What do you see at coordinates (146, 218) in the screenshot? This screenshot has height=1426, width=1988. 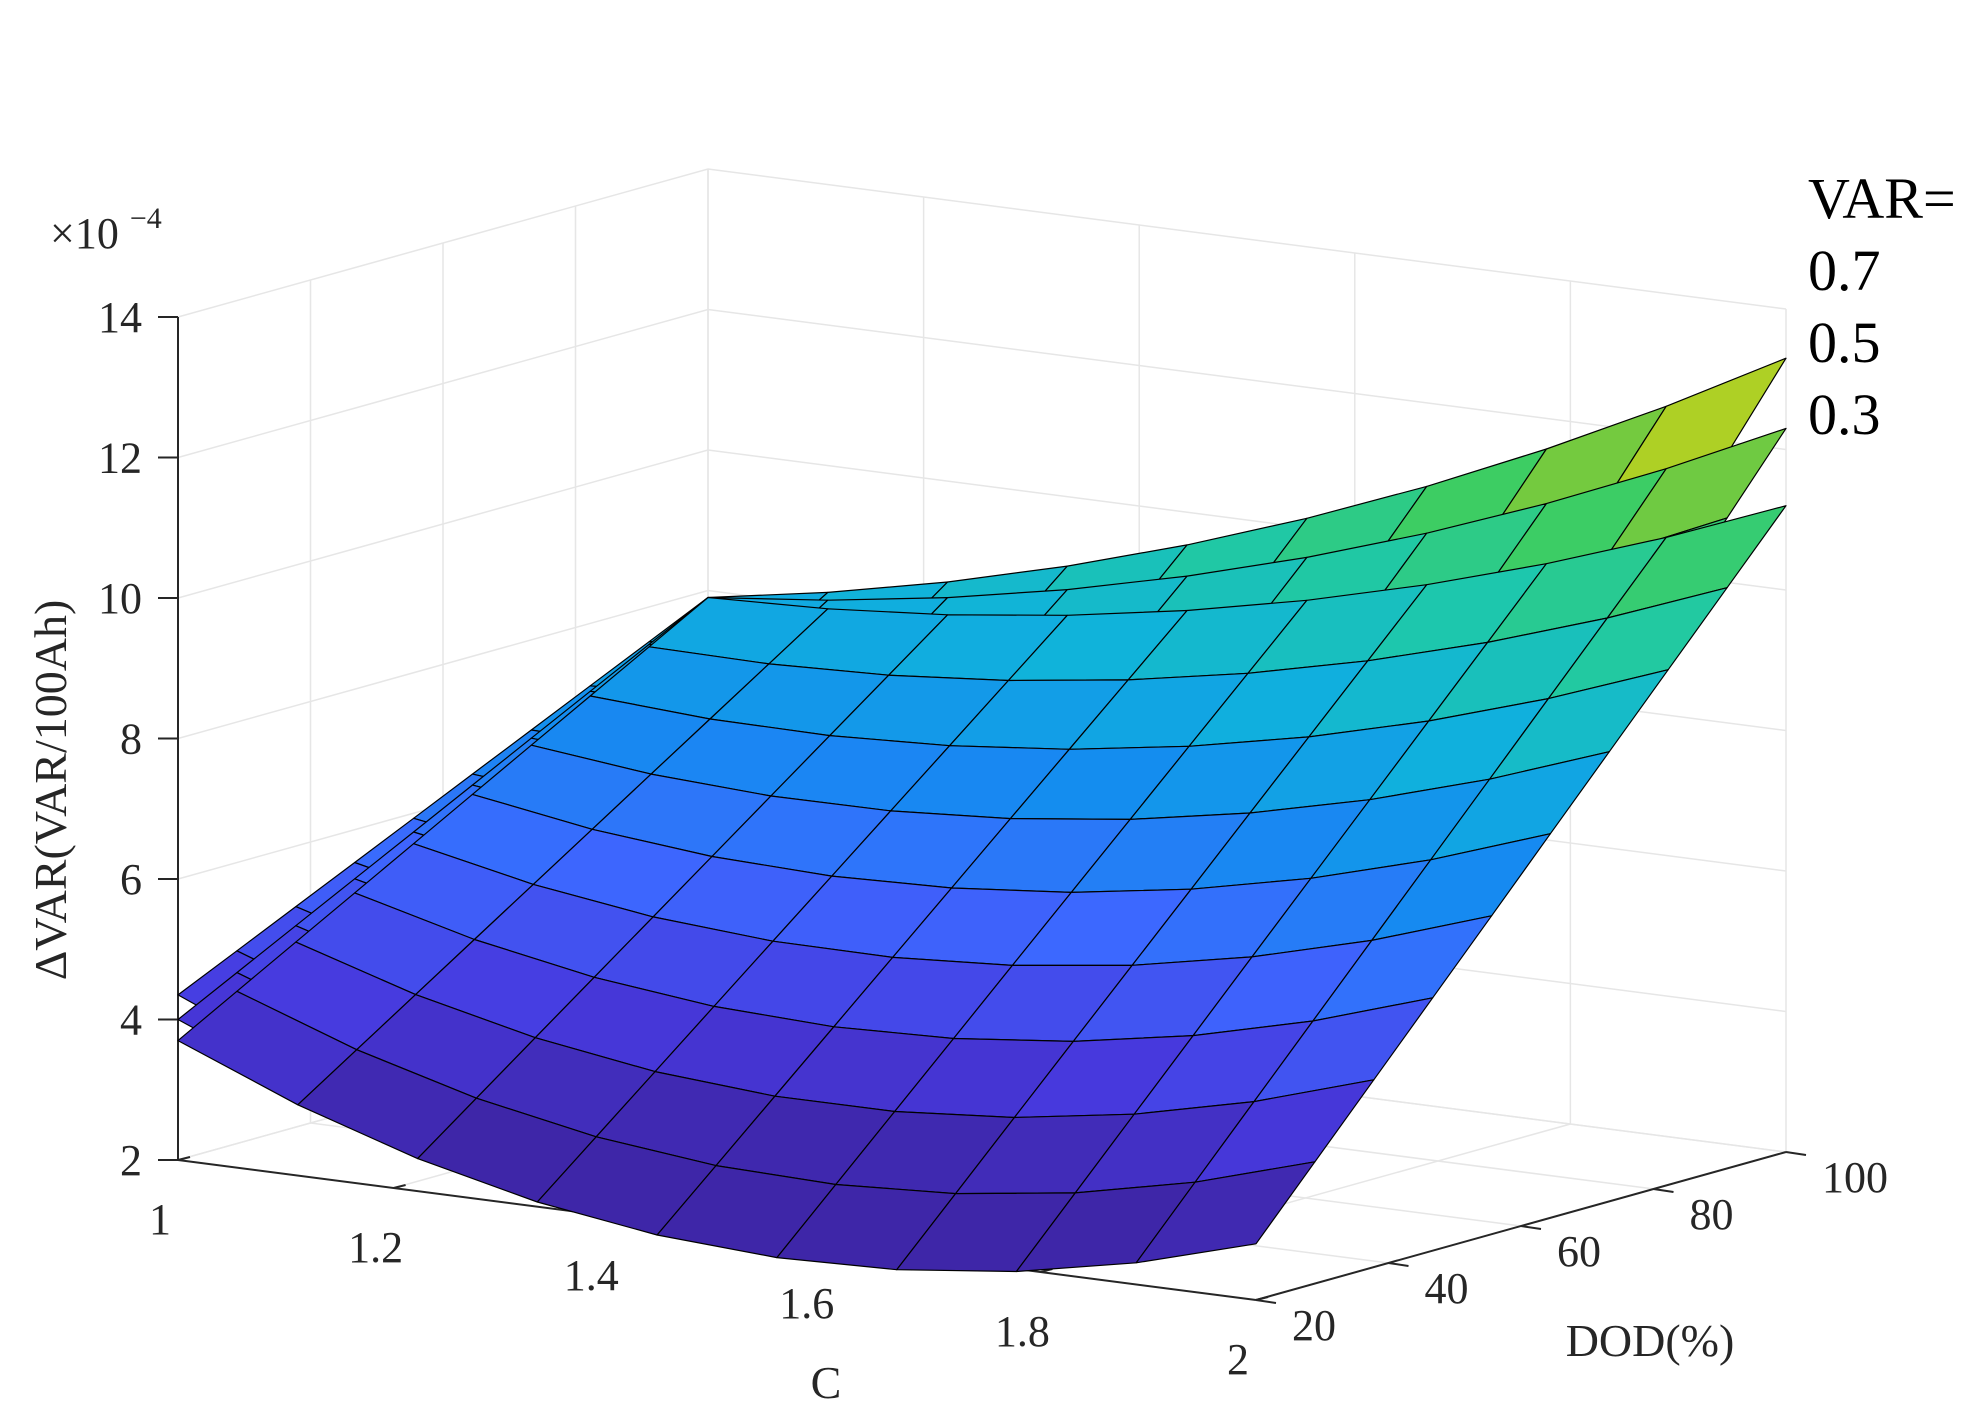 I see `z-exponent-power: −4` at bounding box center [146, 218].